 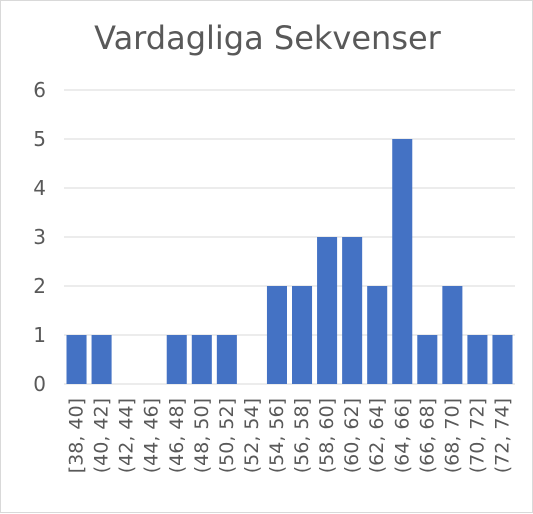 I want to click on y-axis: 0 1 2 3 4 5 6, so click(x=39, y=237).